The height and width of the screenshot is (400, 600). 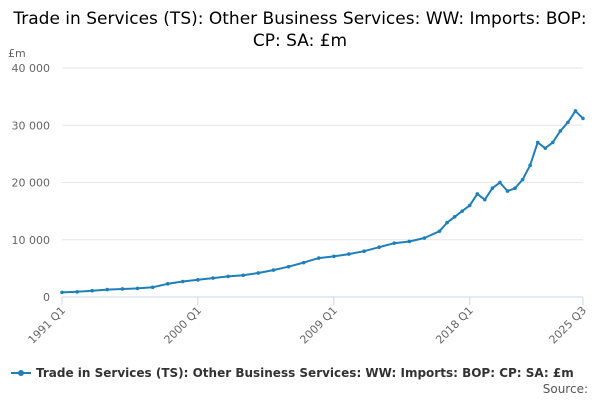 I want to click on x-tick-labels: 1991 Q1 2000 Q1 2009 Q1 2018 Q1 2025 Q3, so click(x=308, y=325).